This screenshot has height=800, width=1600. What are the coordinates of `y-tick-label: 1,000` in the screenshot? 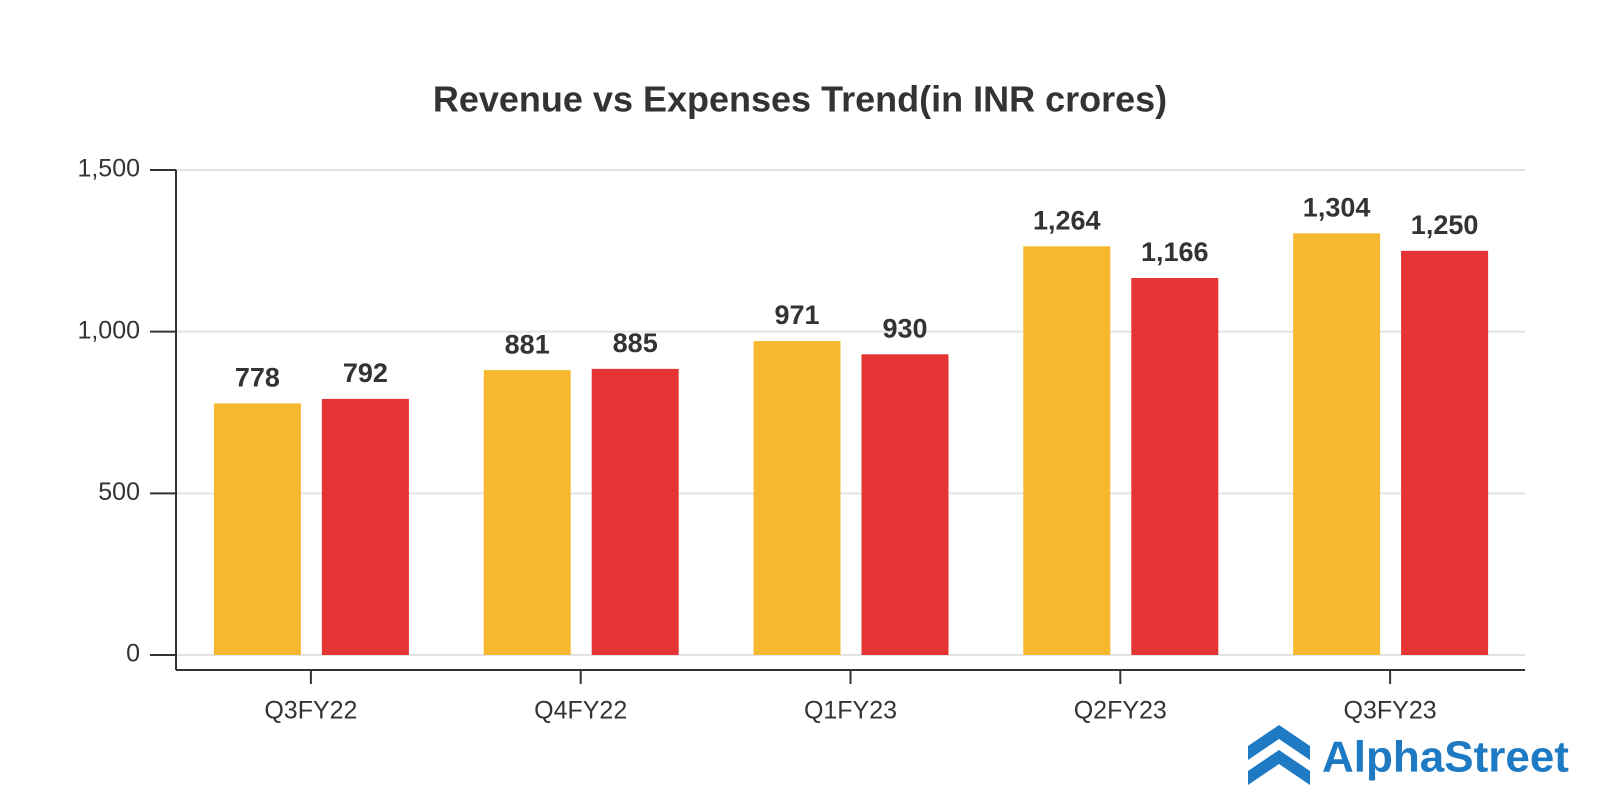 It's located at (108, 330).